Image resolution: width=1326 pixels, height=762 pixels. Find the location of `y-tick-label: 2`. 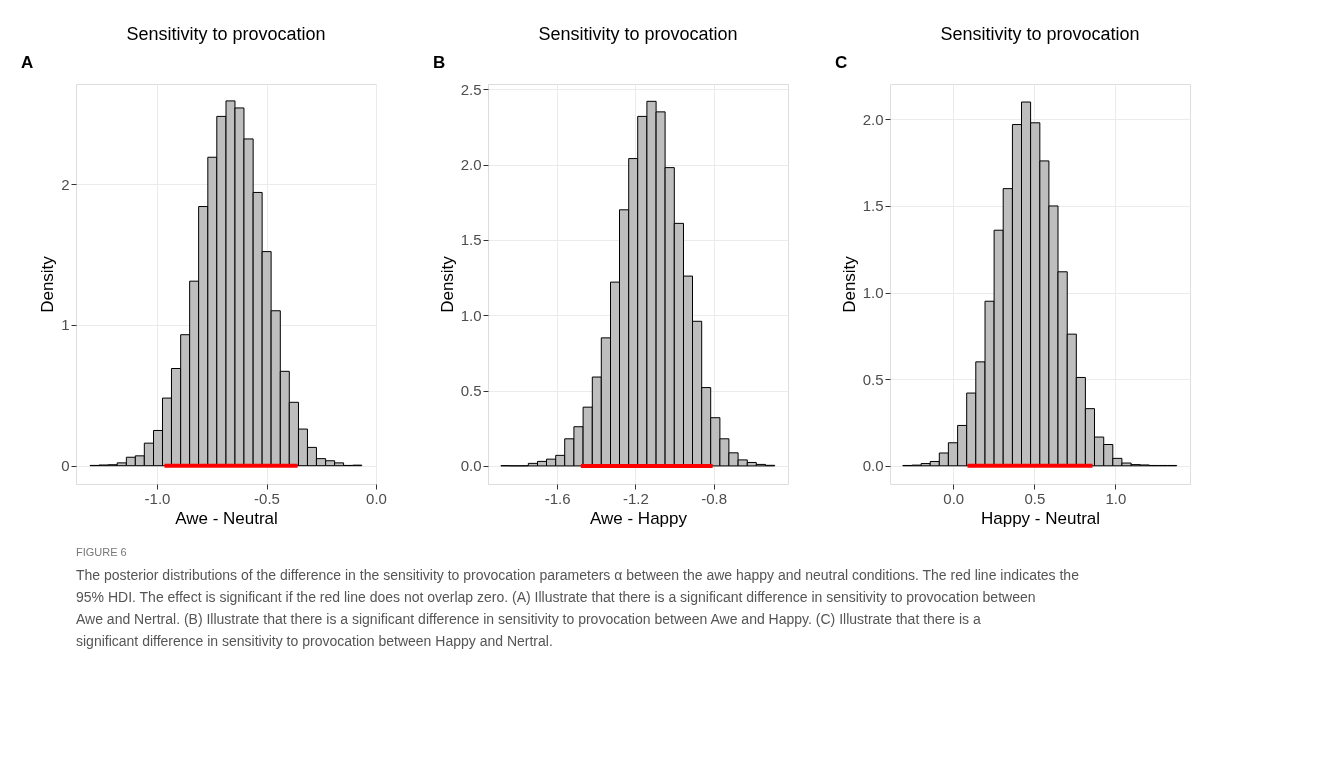

y-tick-label: 2 is located at coordinates (65, 184).